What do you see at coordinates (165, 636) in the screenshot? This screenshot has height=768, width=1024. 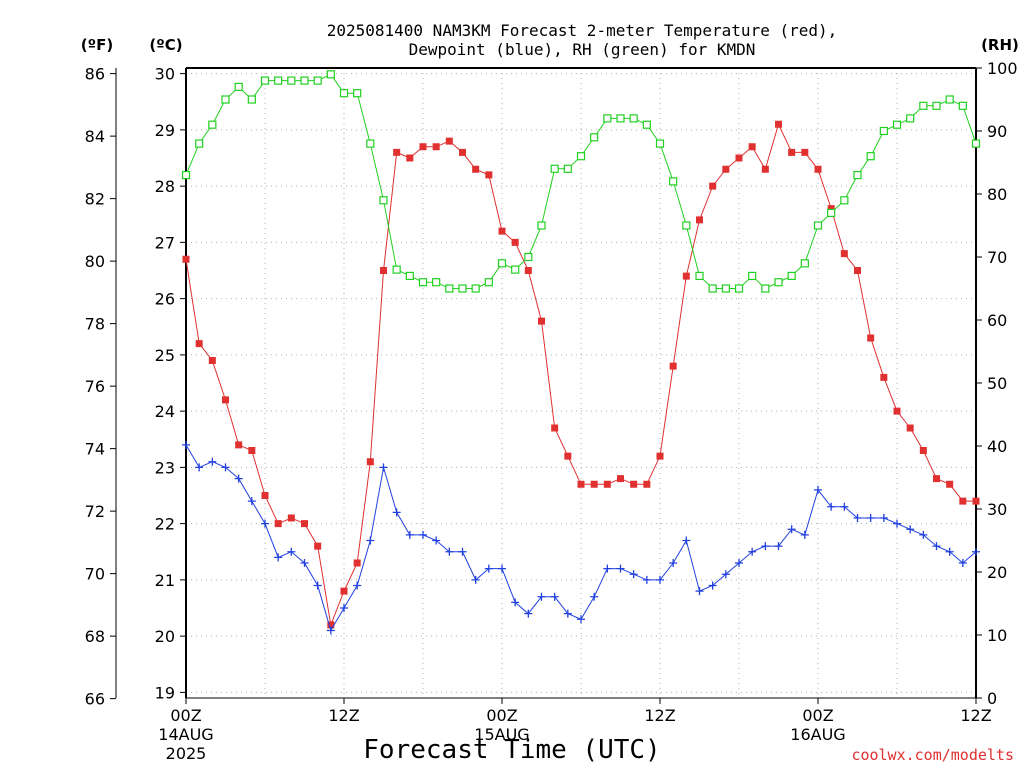 I see `celsius-tick-label: 20` at bounding box center [165, 636].